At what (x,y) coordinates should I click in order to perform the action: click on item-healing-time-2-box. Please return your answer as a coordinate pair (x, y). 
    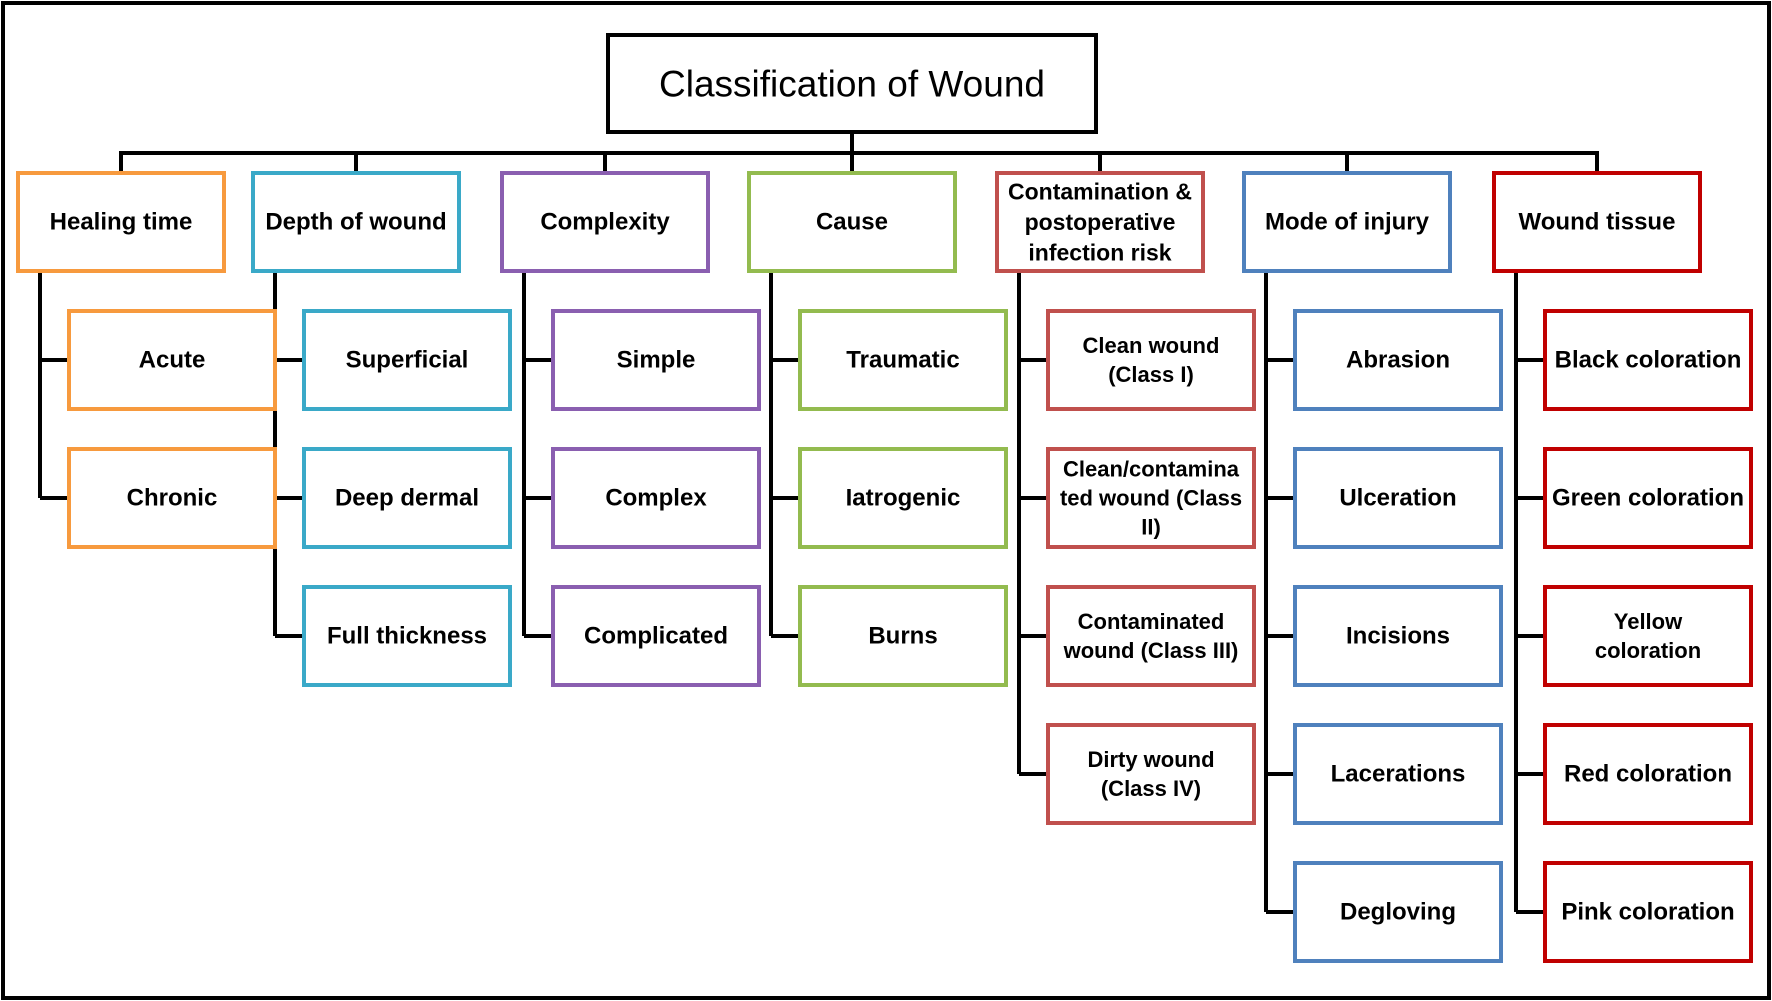
    Looking at the image, I should click on (172, 498).